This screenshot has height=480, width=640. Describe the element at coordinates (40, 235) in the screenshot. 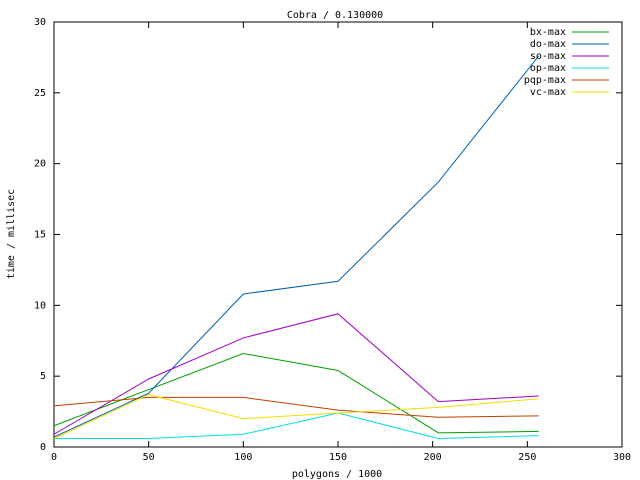

I see `y-tick-label: 15` at that location.